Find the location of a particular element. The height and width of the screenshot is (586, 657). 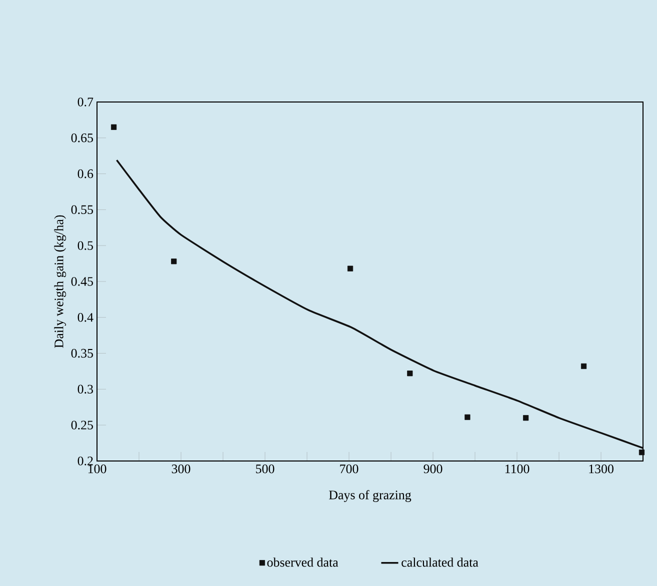

y-tick-label: 0.55 is located at coordinates (82, 209).